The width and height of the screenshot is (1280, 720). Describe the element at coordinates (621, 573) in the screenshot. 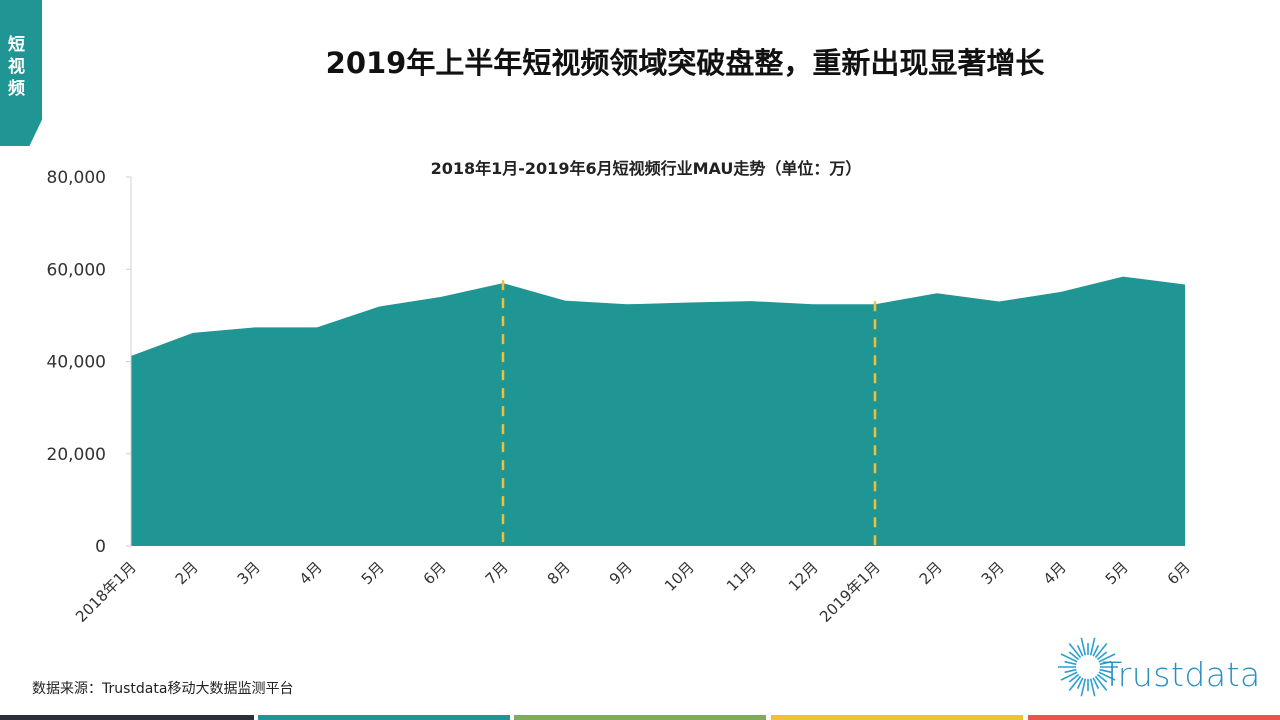

I see `x-tick-label: 9月` at that location.